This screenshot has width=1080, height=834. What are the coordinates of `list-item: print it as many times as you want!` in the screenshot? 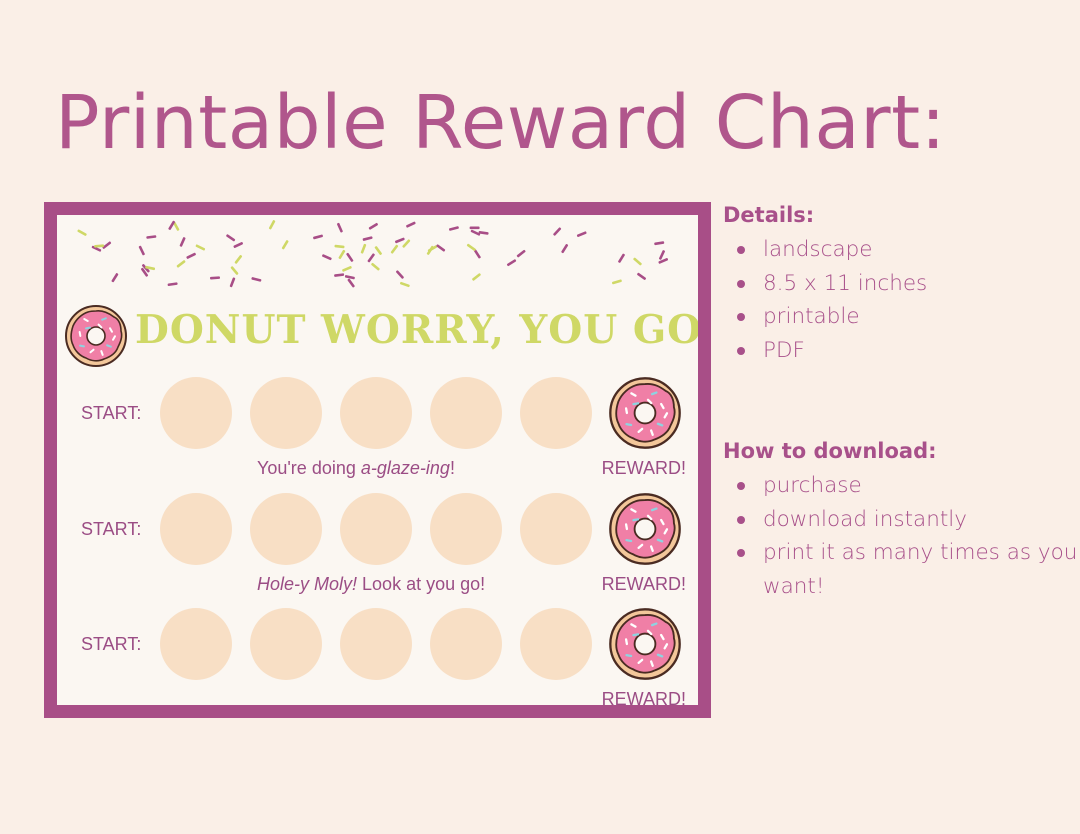 It's located at (900, 569).